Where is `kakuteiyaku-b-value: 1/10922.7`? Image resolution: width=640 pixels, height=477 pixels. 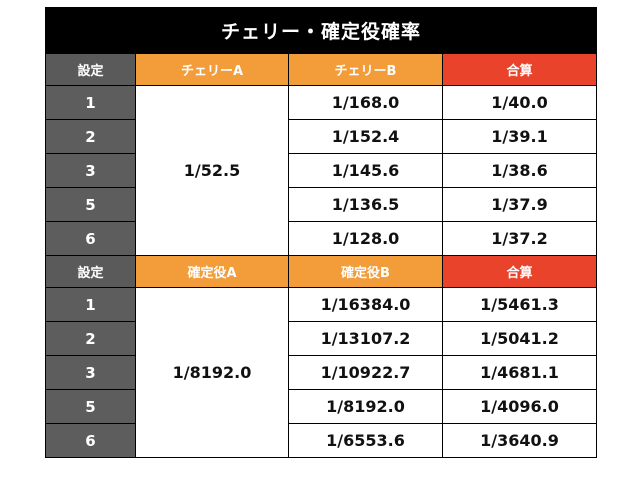
kakuteiyaku-b-value: 1/10922.7 is located at coordinates (365, 372).